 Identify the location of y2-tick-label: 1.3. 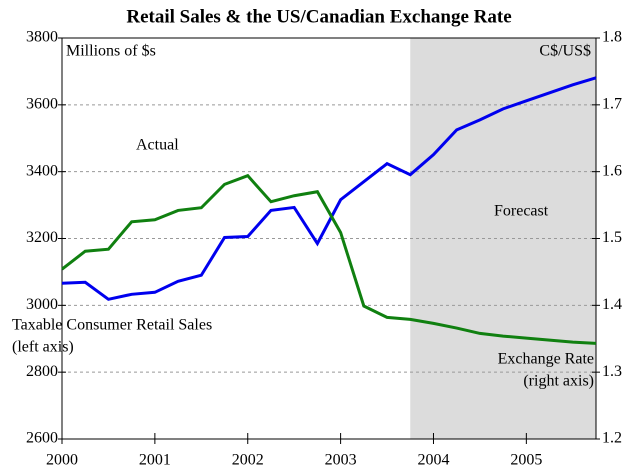
(612, 371).